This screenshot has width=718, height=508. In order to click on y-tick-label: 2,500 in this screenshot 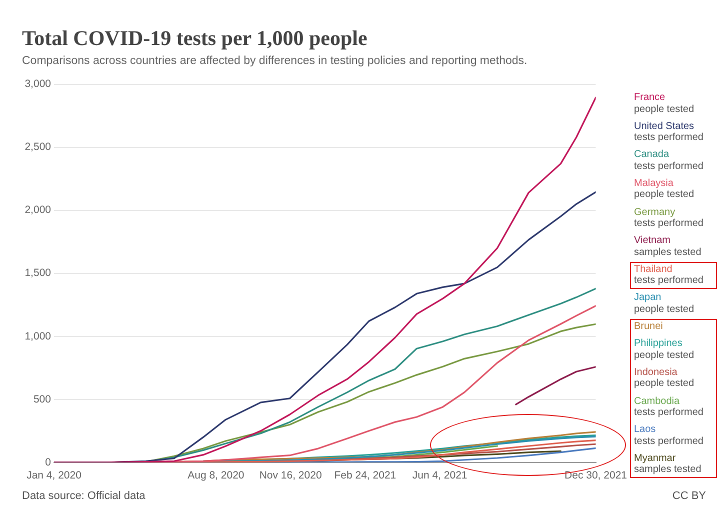, I will do `click(38, 147)`.